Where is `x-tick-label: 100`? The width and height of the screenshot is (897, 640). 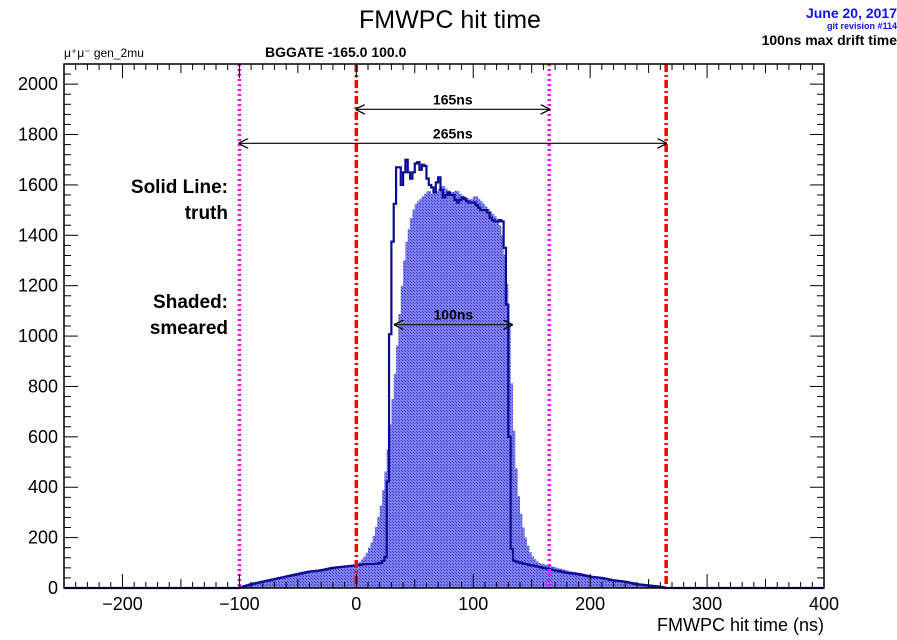
x-tick-label: 100 is located at coordinates (473, 604).